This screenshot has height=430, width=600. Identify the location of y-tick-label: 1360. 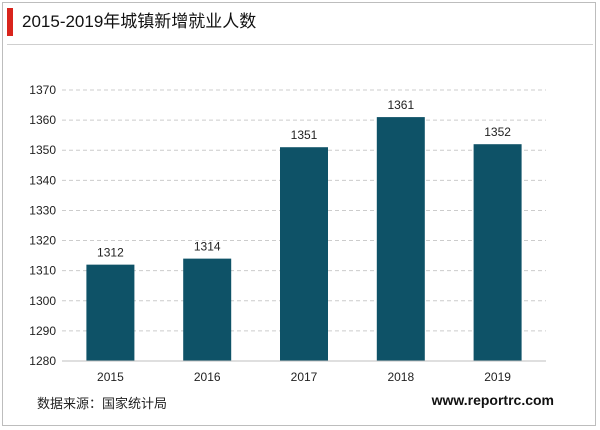
(42, 120).